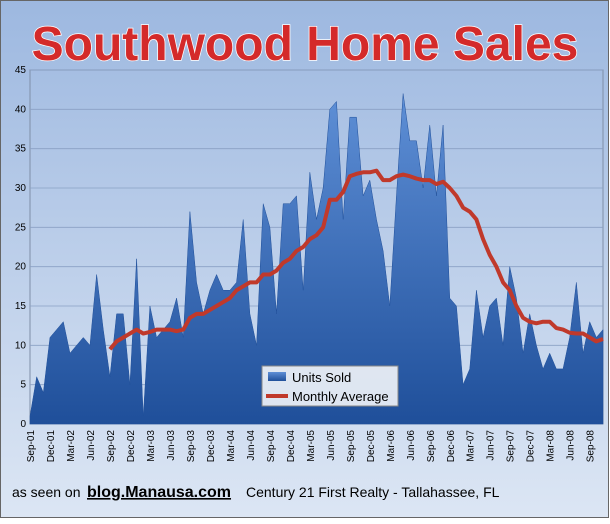  I want to click on legend-swatch, so click(277, 376).